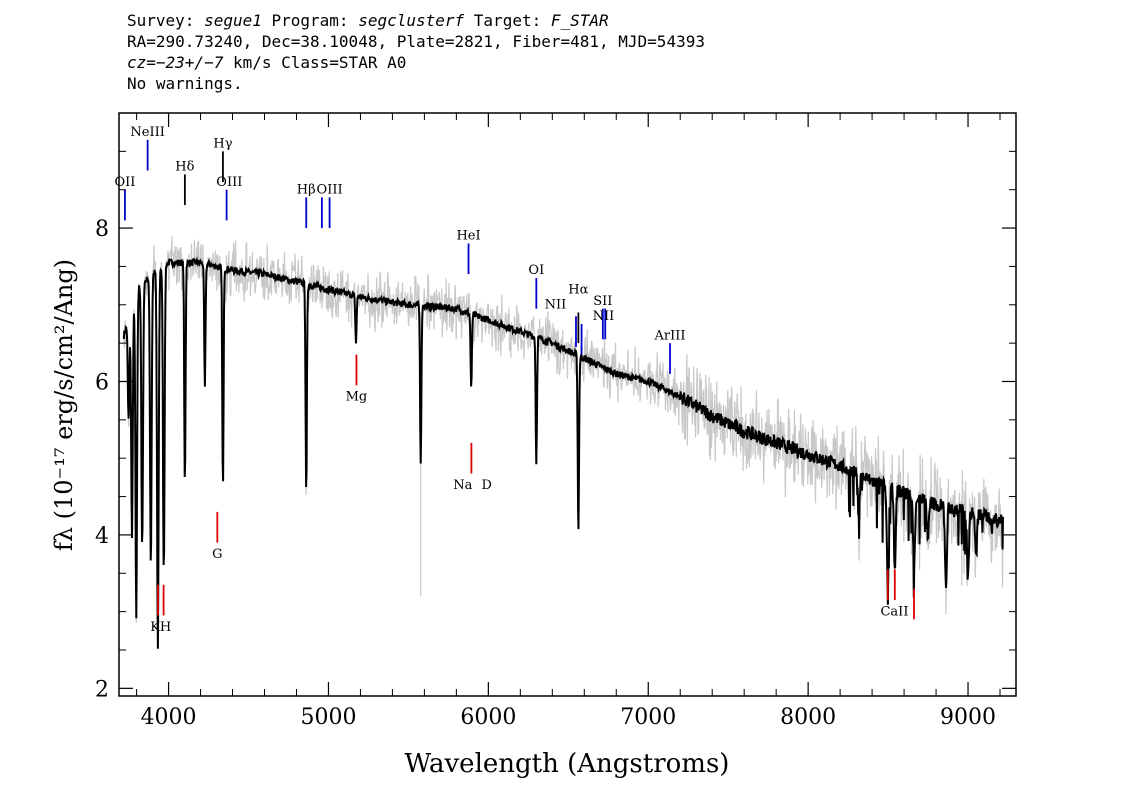 The width and height of the screenshot is (1134, 810). I want to click on y-axis-label: fλ (10⁻¹⁷ erg/s/cm²/Ang), so click(64, 405).